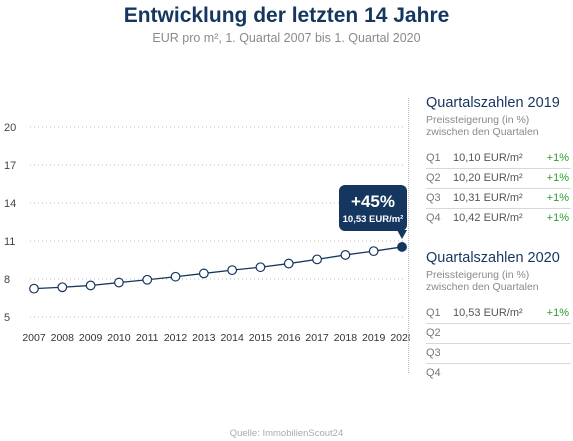  What do you see at coordinates (408, 235) in the screenshot?
I see `panel-divider` at bounding box center [408, 235].